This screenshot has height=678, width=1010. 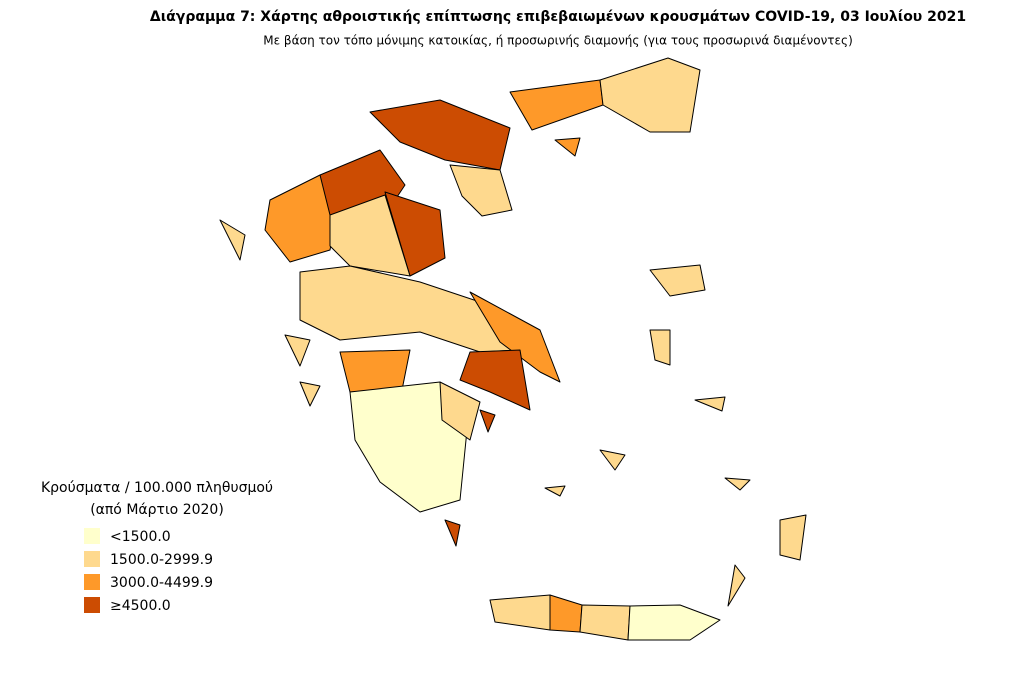 I want to click on legend-label: <1500.0, so click(x=140, y=537).